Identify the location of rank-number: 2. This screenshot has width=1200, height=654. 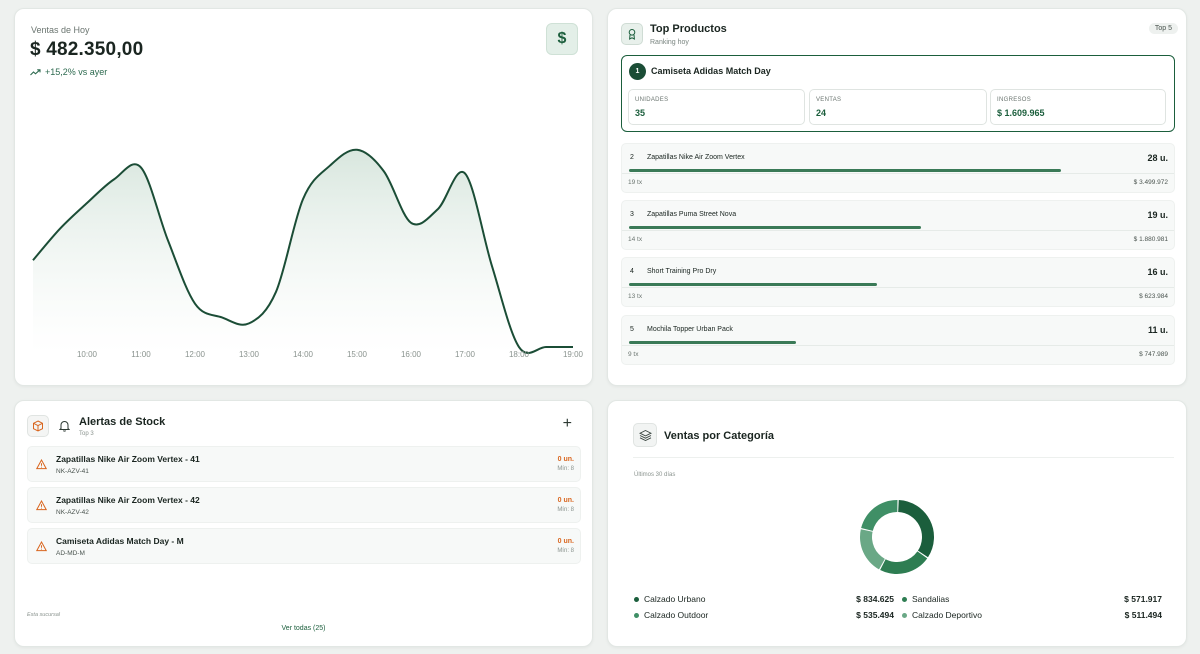
(632, 157).